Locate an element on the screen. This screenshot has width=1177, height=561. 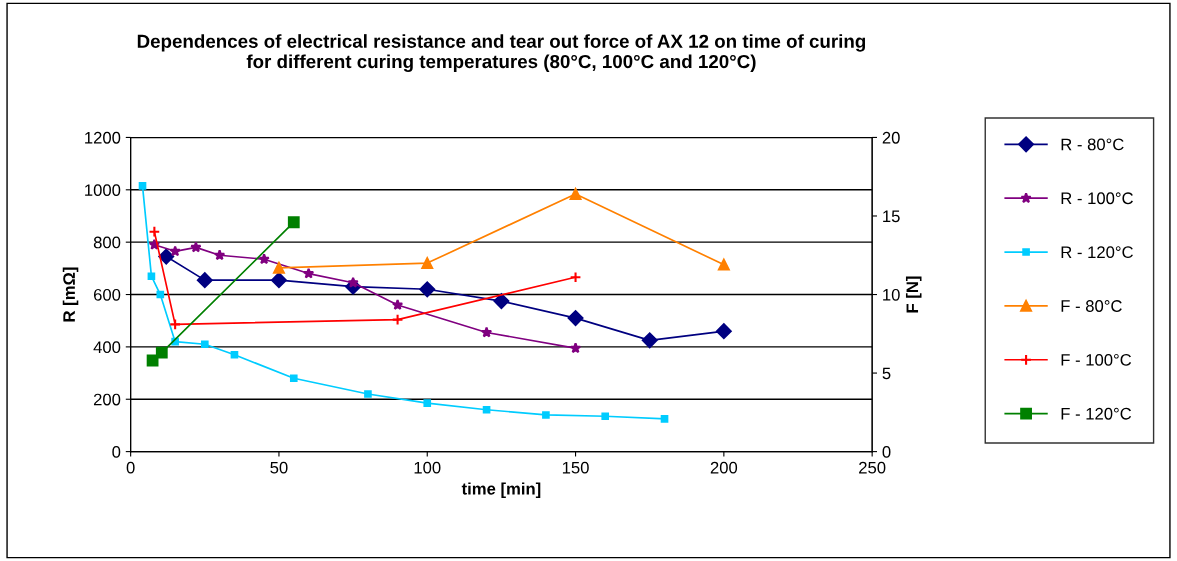
y2-tick-label: 15 is located at coordinates (891, 216).